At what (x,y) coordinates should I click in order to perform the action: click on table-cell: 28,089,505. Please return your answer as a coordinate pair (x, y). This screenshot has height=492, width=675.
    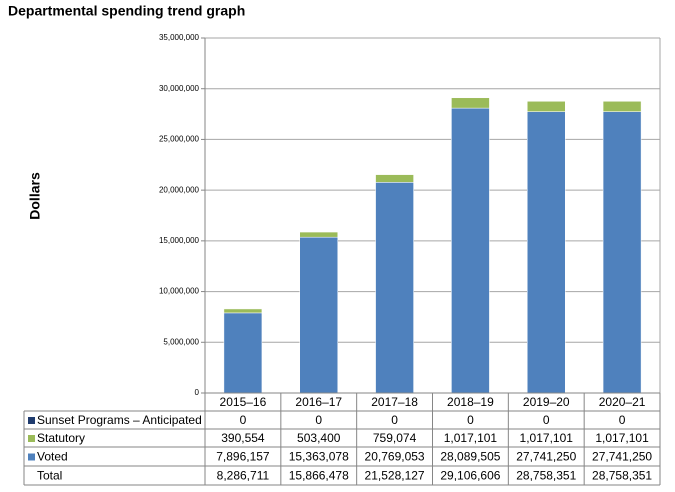
    Looking at the image, I should click on (470, 457).